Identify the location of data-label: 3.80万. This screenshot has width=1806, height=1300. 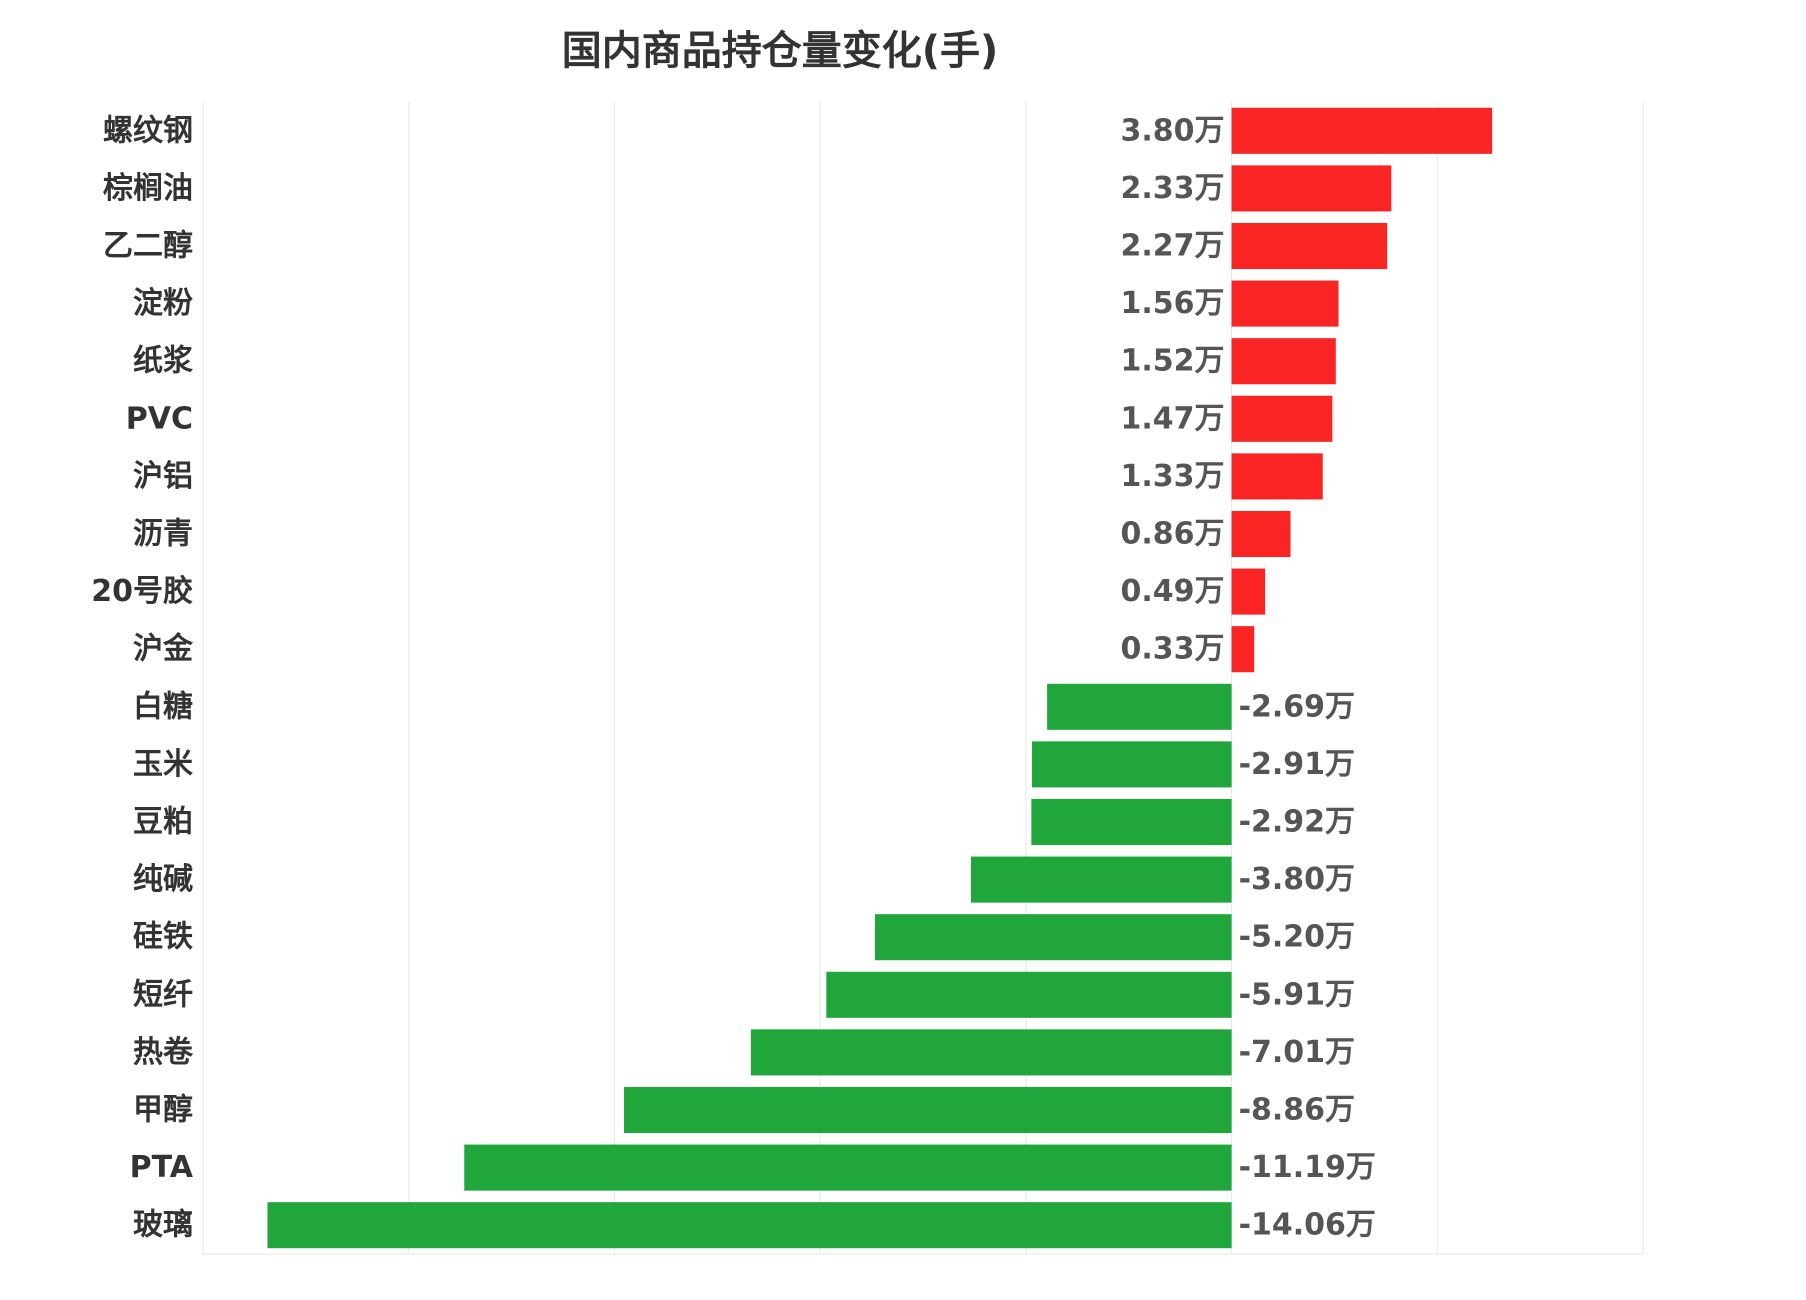
(1173, 130).